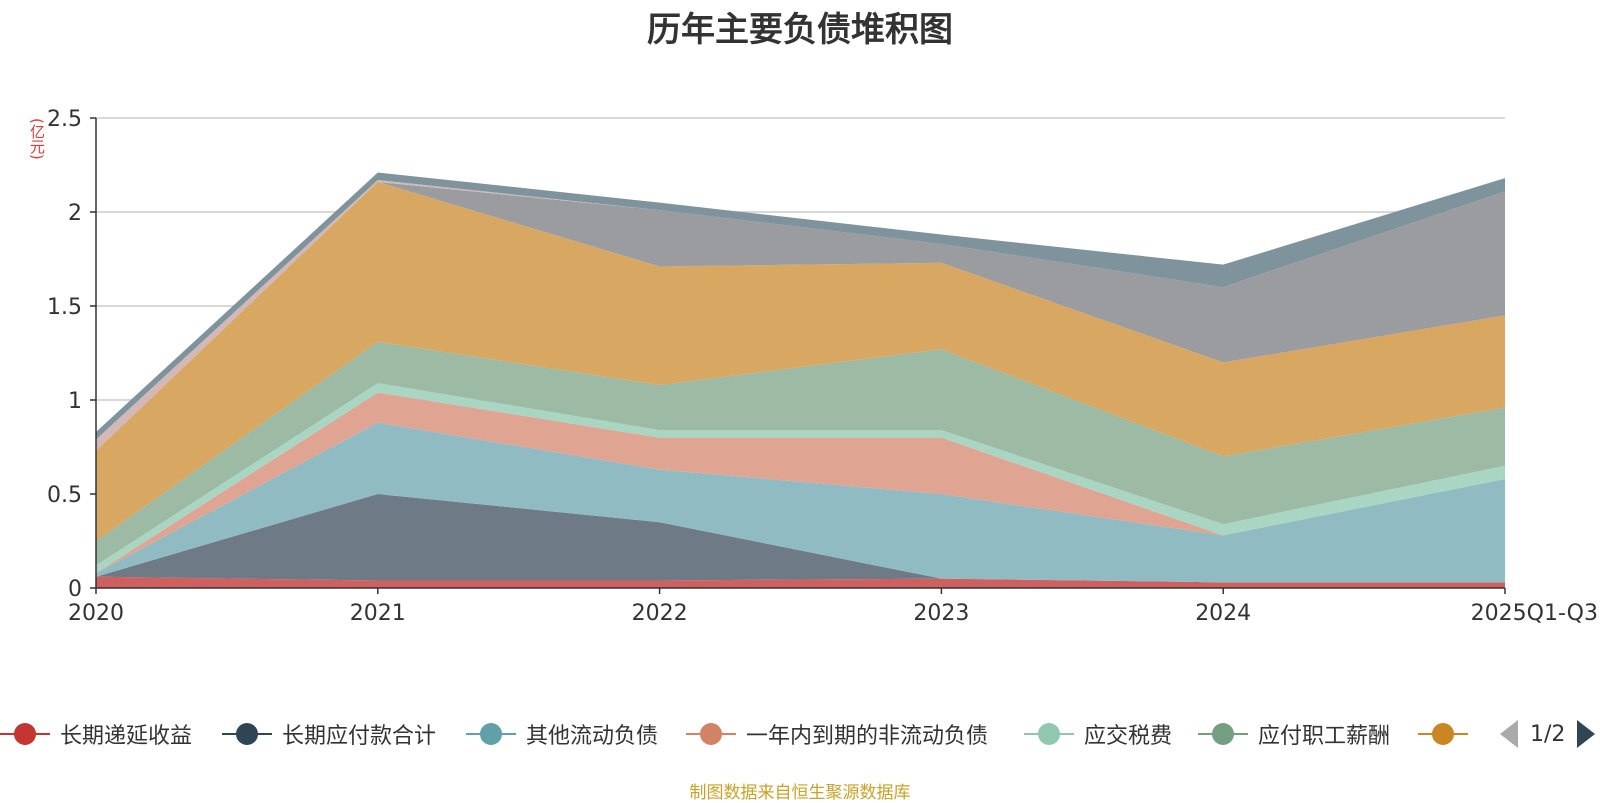 This screenshot has height=803, width=1600. I want to click on legend-item-deferred-income: 长期递延收益, so click(96, 734).